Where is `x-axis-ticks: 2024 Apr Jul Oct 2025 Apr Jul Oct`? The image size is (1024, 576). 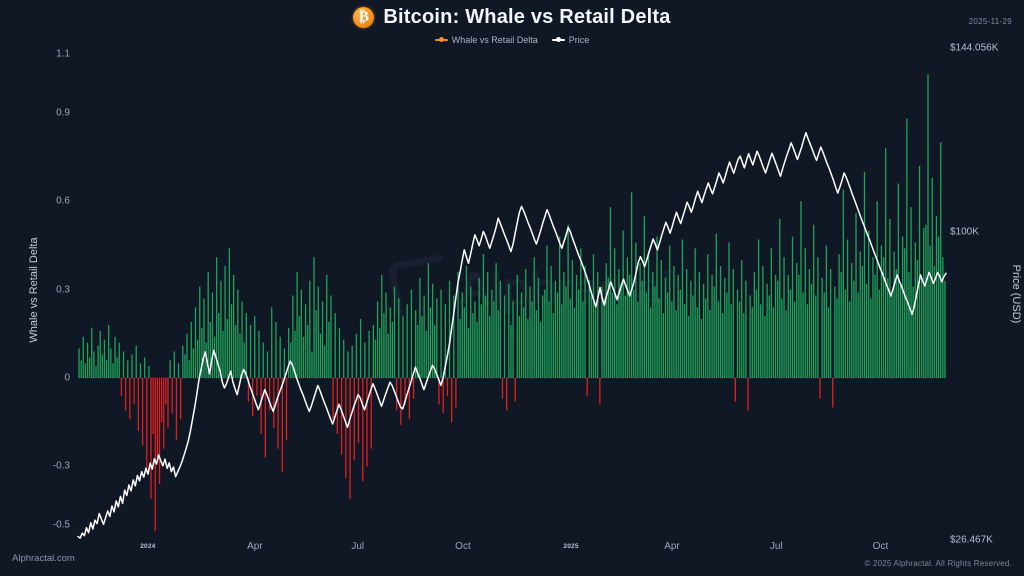 x-axis-ticks: 2024 Apr Jul Oct 2025 Apr Jul Oct is located at coordinates (512, 550).